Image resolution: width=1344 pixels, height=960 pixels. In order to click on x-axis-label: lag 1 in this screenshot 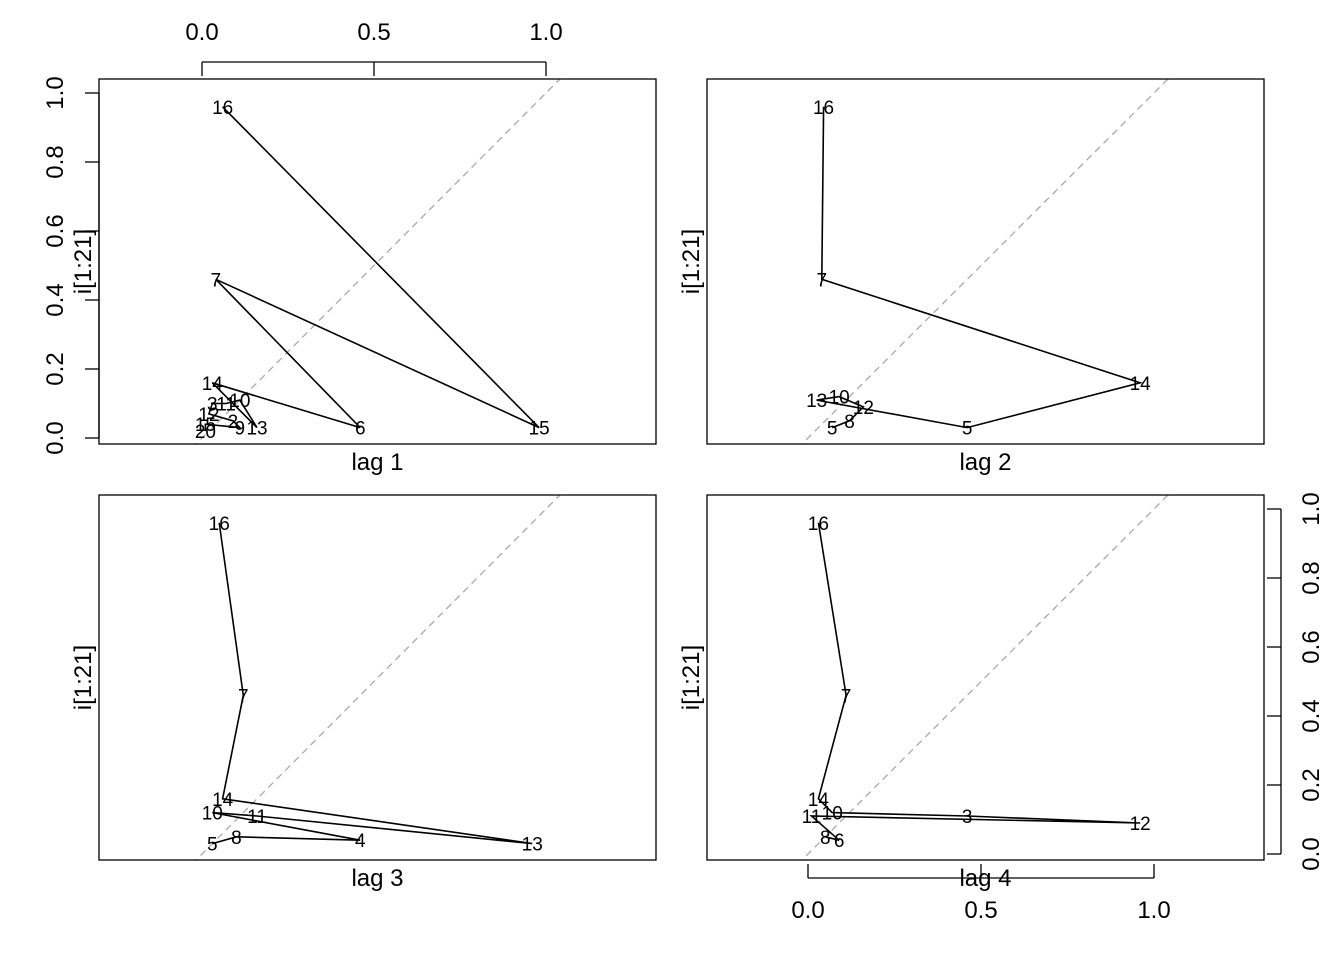, I will do `click(377, 462)`.